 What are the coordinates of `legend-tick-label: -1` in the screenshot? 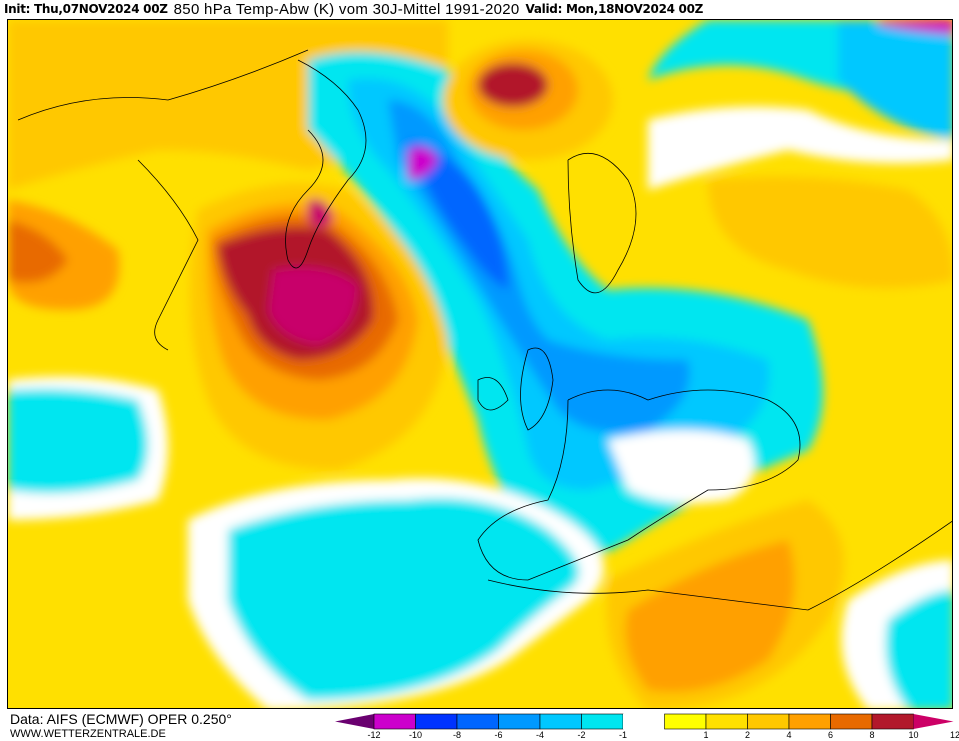 It's located at (623, 735).